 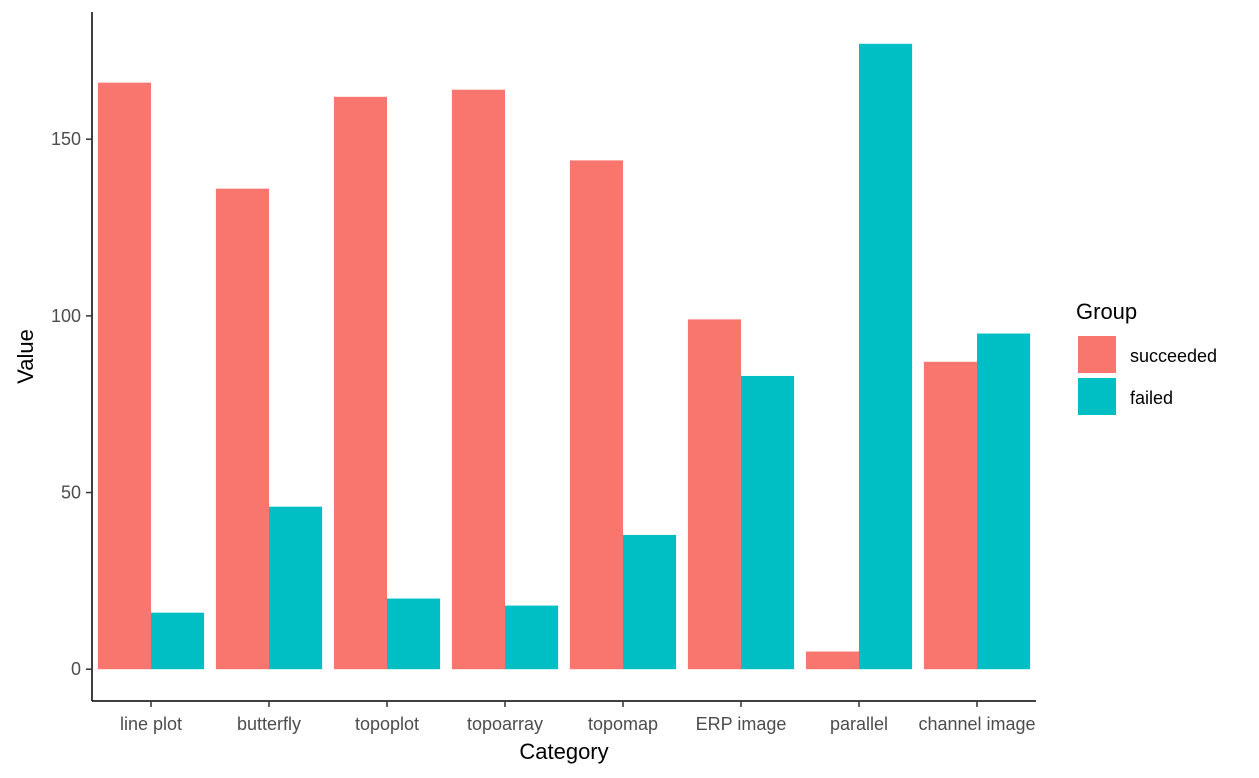 What do you see at coordinates (1097, 354) in the screenshot?
I see `legend-key-succeeded` at bounding box center [1097, 354].